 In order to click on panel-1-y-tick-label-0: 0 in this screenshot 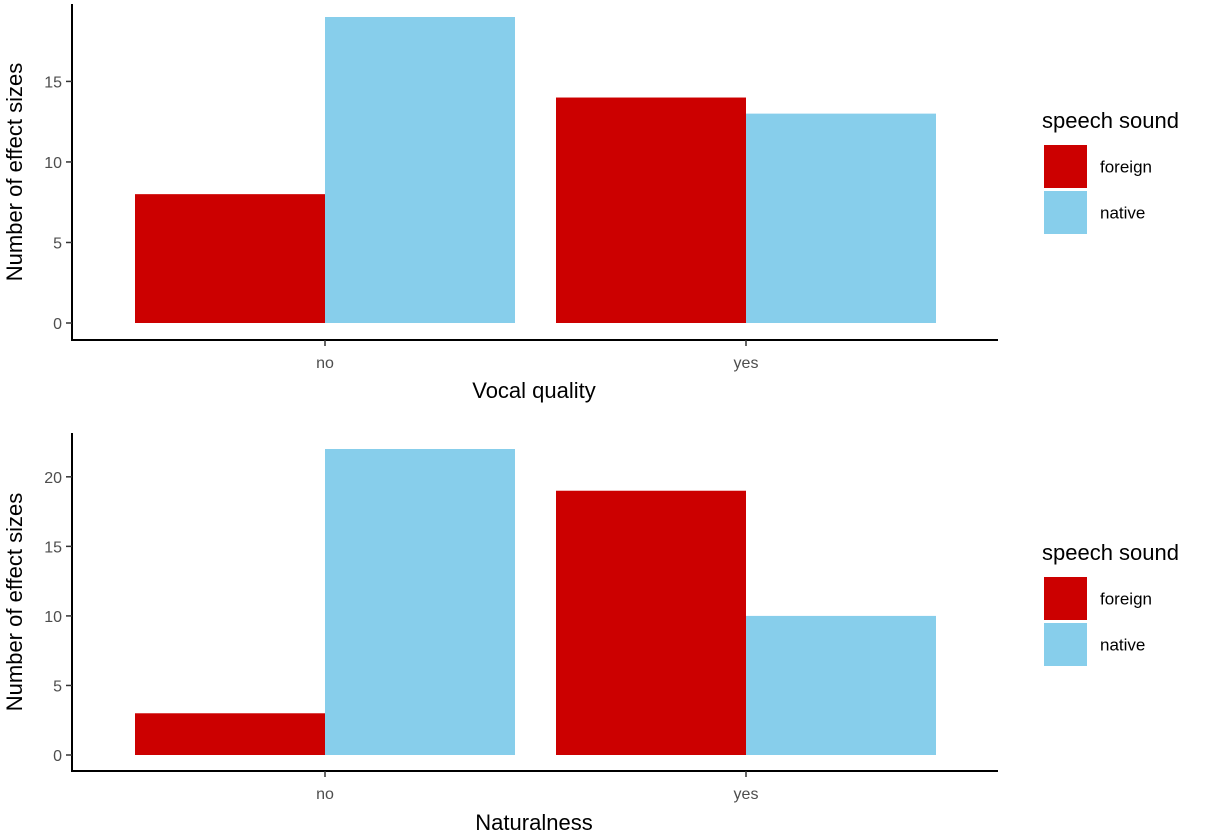, I will do `click(57, 324)`.